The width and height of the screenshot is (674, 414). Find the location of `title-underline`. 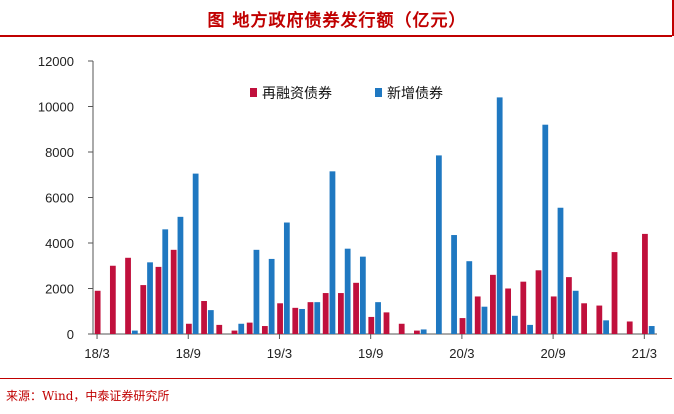

title-underline is located at coordinates (336, 36).